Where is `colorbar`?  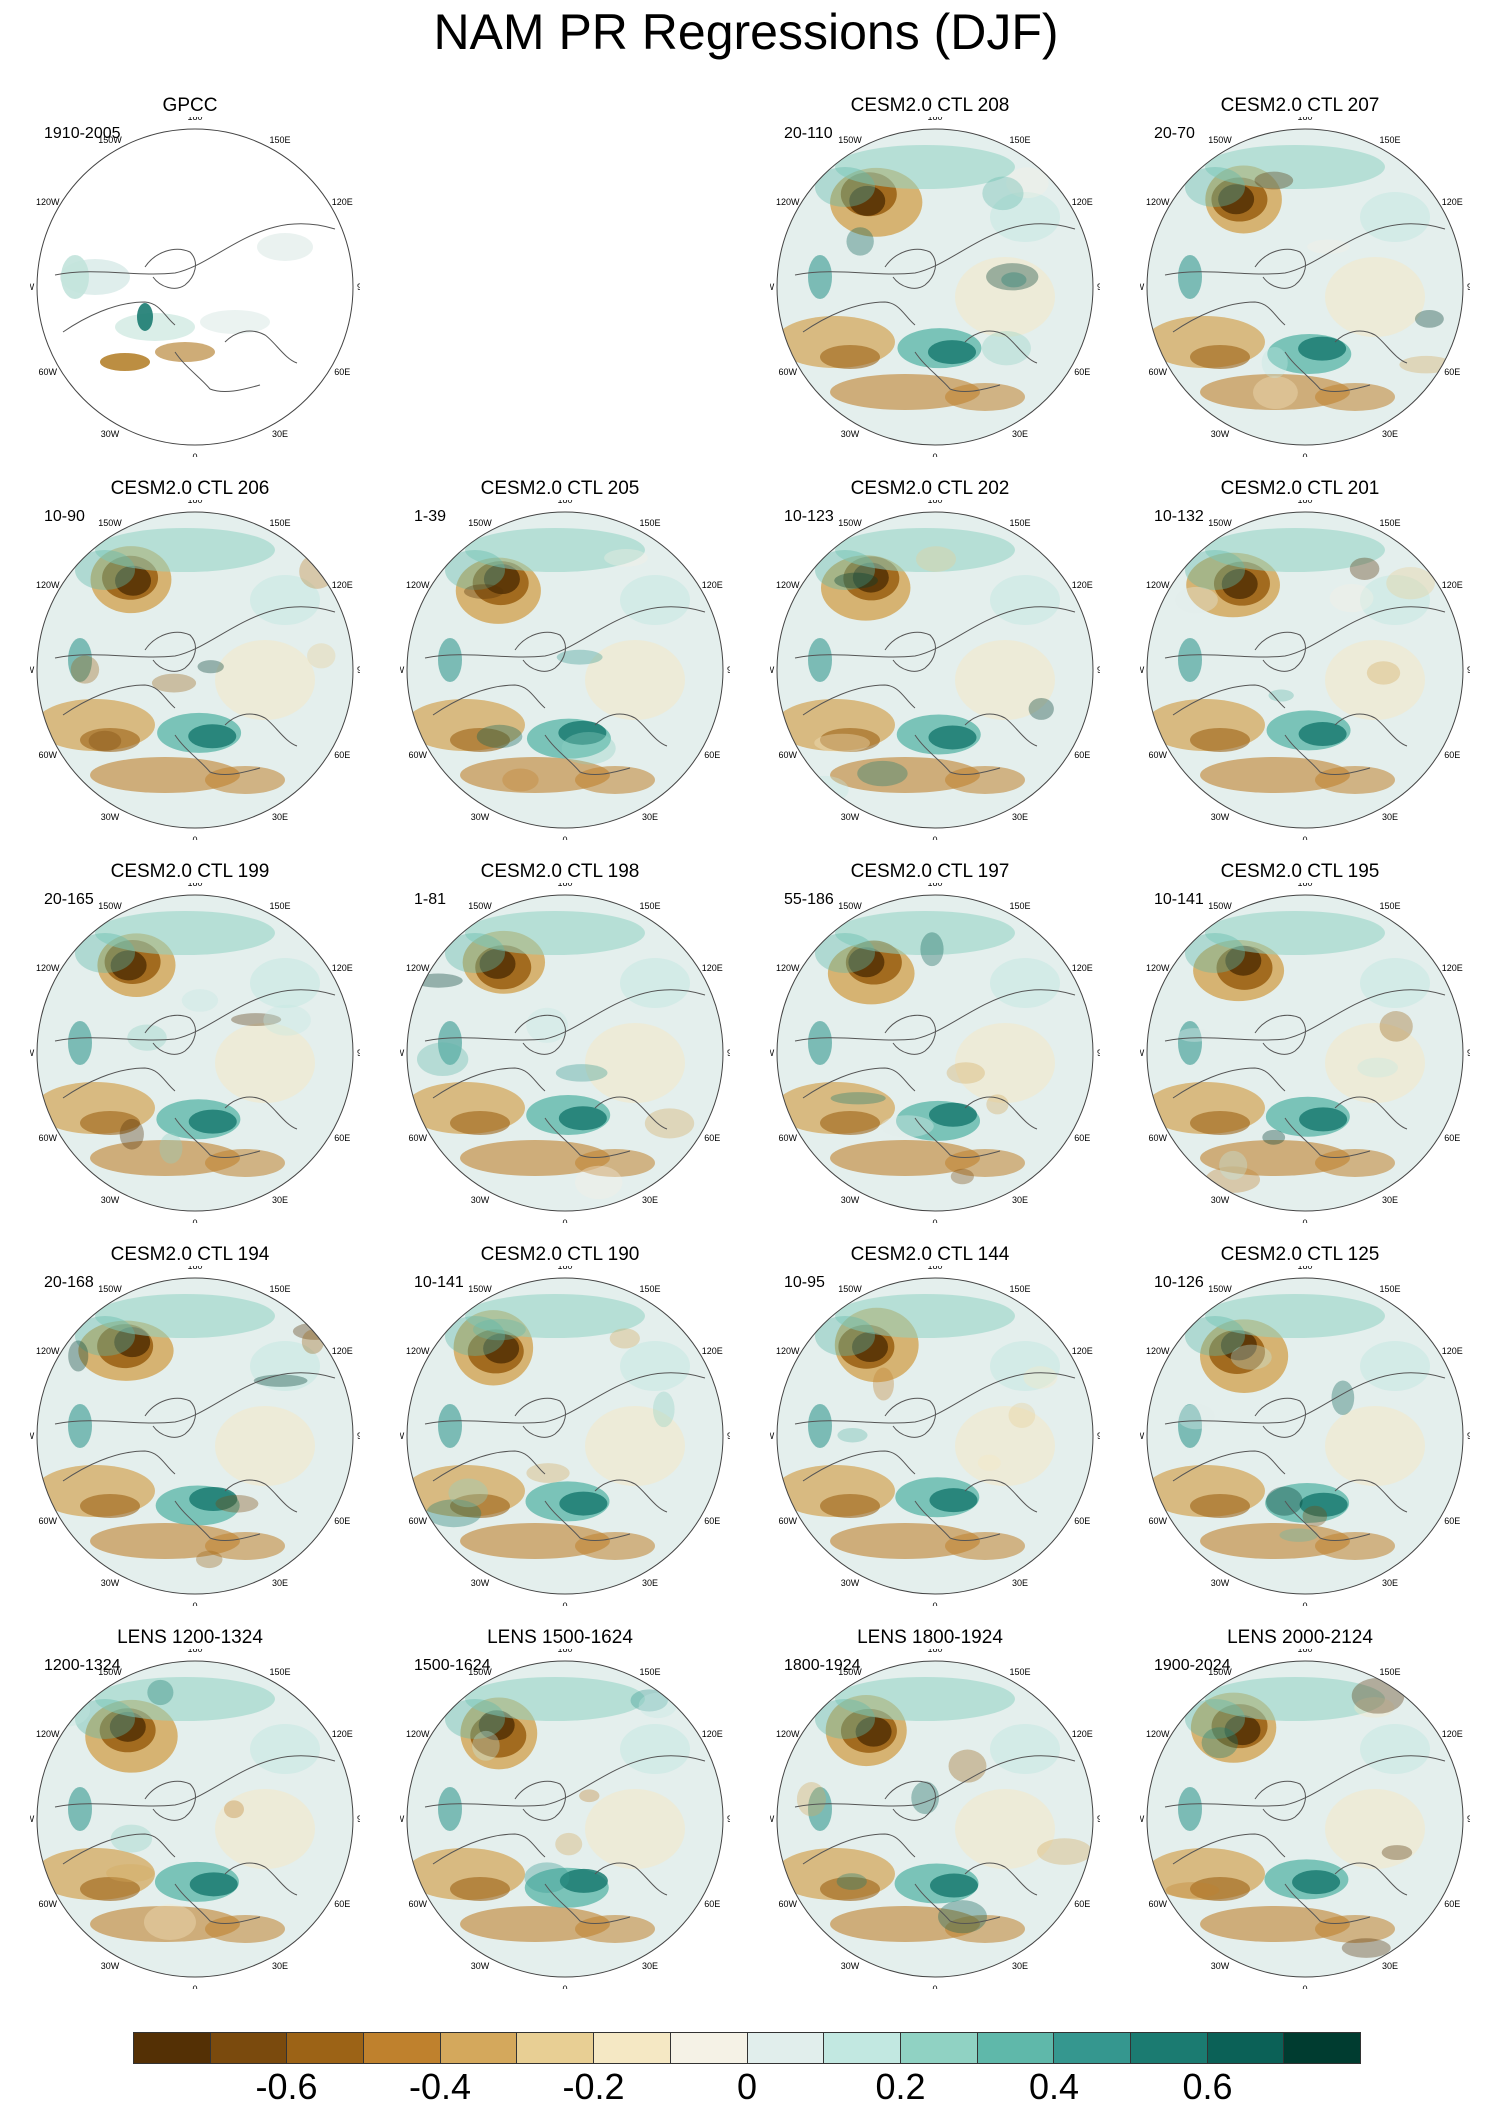
colorbar is located at coordinates (747, 2048).